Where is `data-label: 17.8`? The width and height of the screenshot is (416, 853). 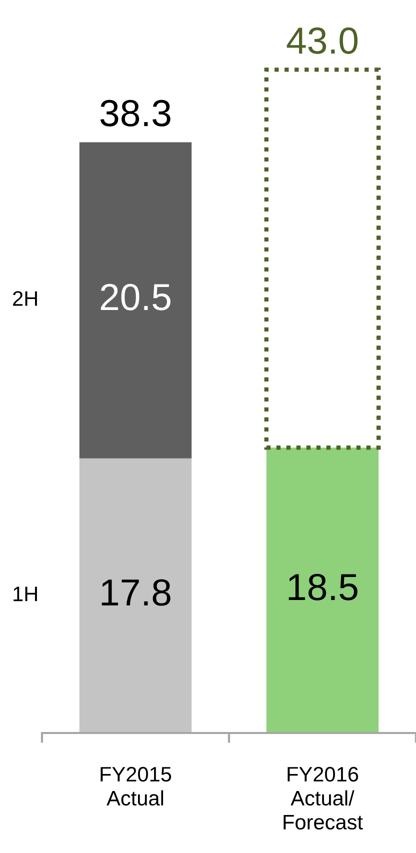
data-label: 17.8 is located at coordinates (136, 592).